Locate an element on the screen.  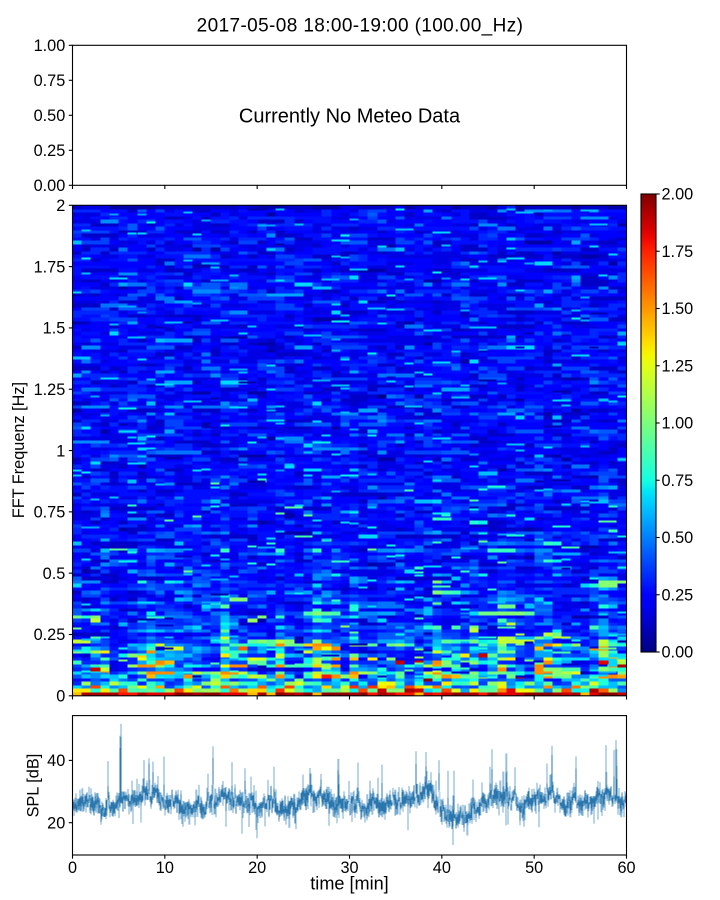
svg-text: 60 is located at coordinates (626, 868).